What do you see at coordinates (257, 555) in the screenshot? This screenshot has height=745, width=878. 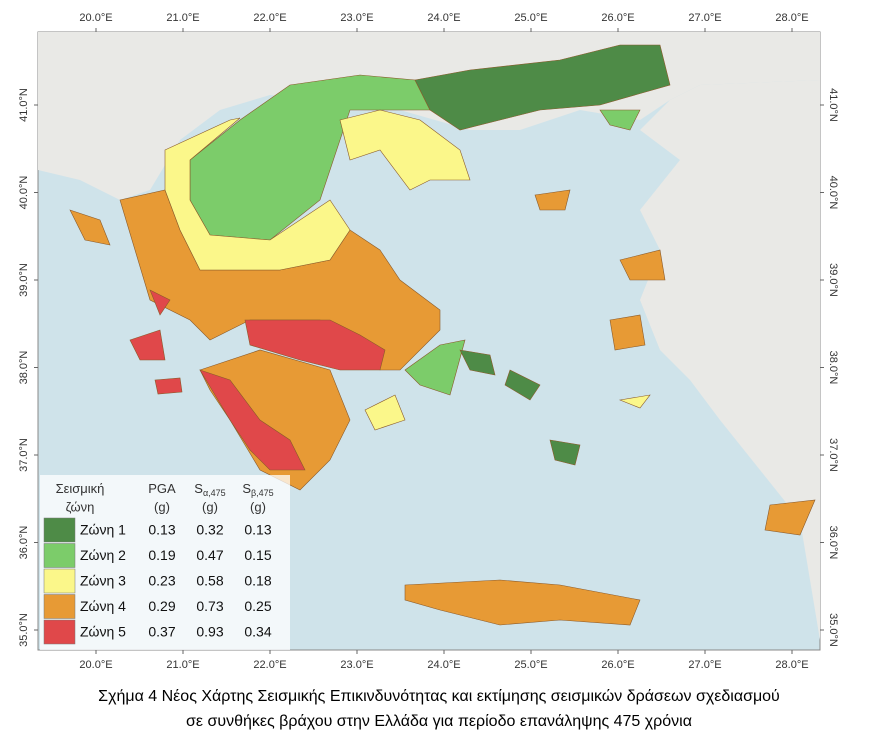 I see `legend-cell: 0.15` at bounding box center [257, 555].